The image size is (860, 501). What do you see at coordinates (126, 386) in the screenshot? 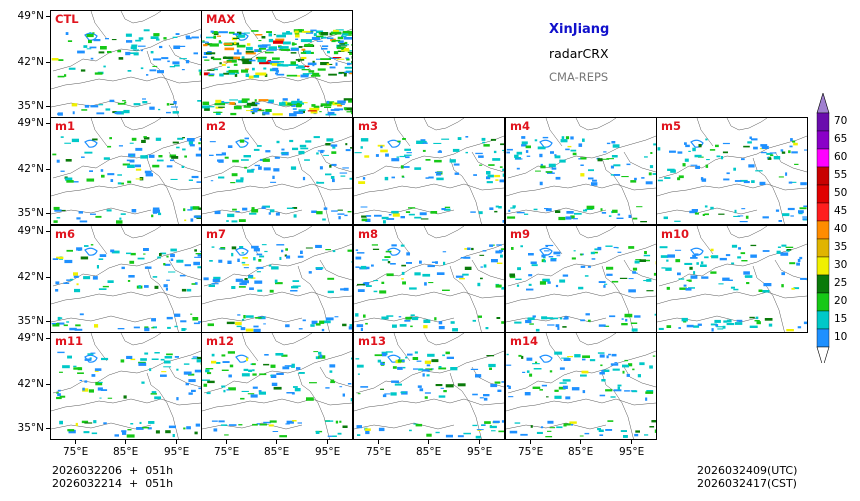
I see `panel-m11: m11` at bounding box center [126, 386].